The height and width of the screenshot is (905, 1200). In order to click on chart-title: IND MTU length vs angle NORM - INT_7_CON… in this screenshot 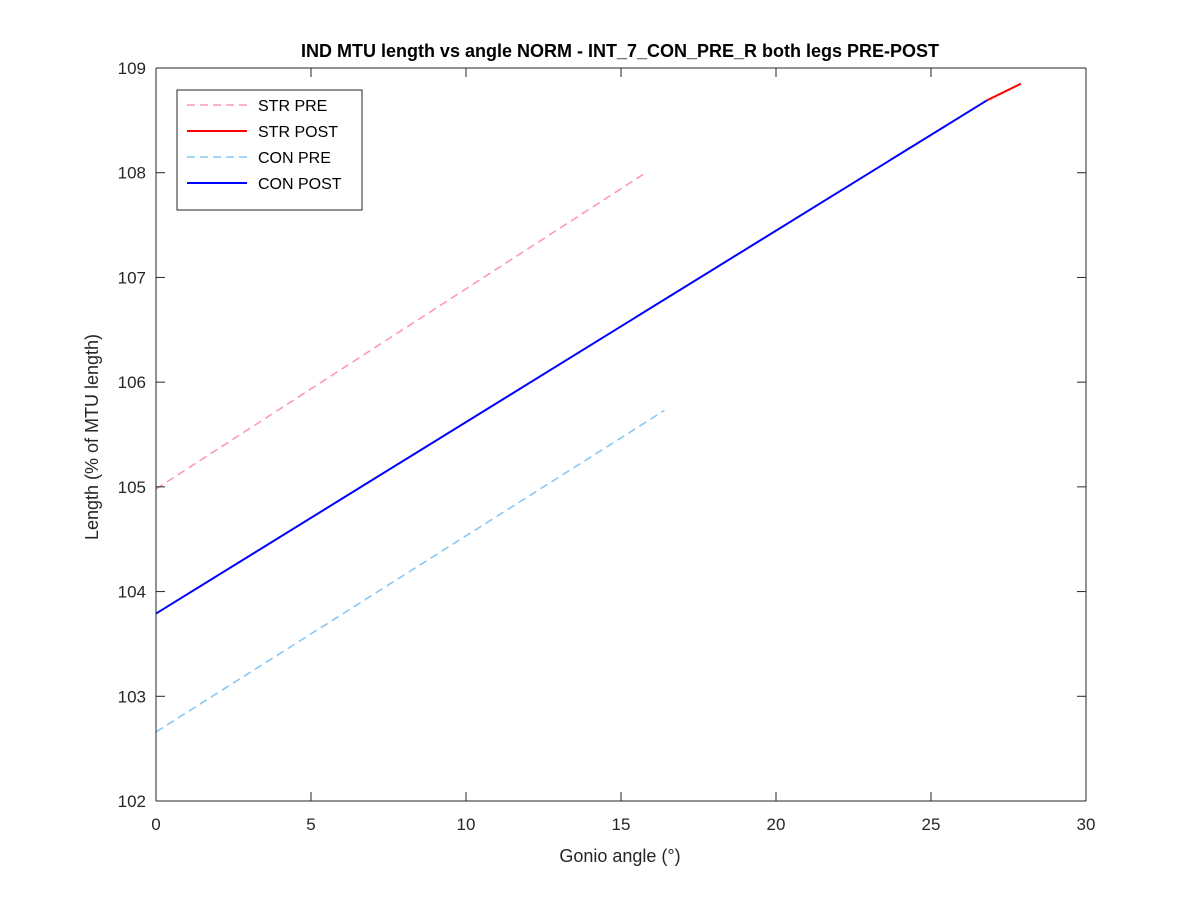, I will do `click(620, 51)`.